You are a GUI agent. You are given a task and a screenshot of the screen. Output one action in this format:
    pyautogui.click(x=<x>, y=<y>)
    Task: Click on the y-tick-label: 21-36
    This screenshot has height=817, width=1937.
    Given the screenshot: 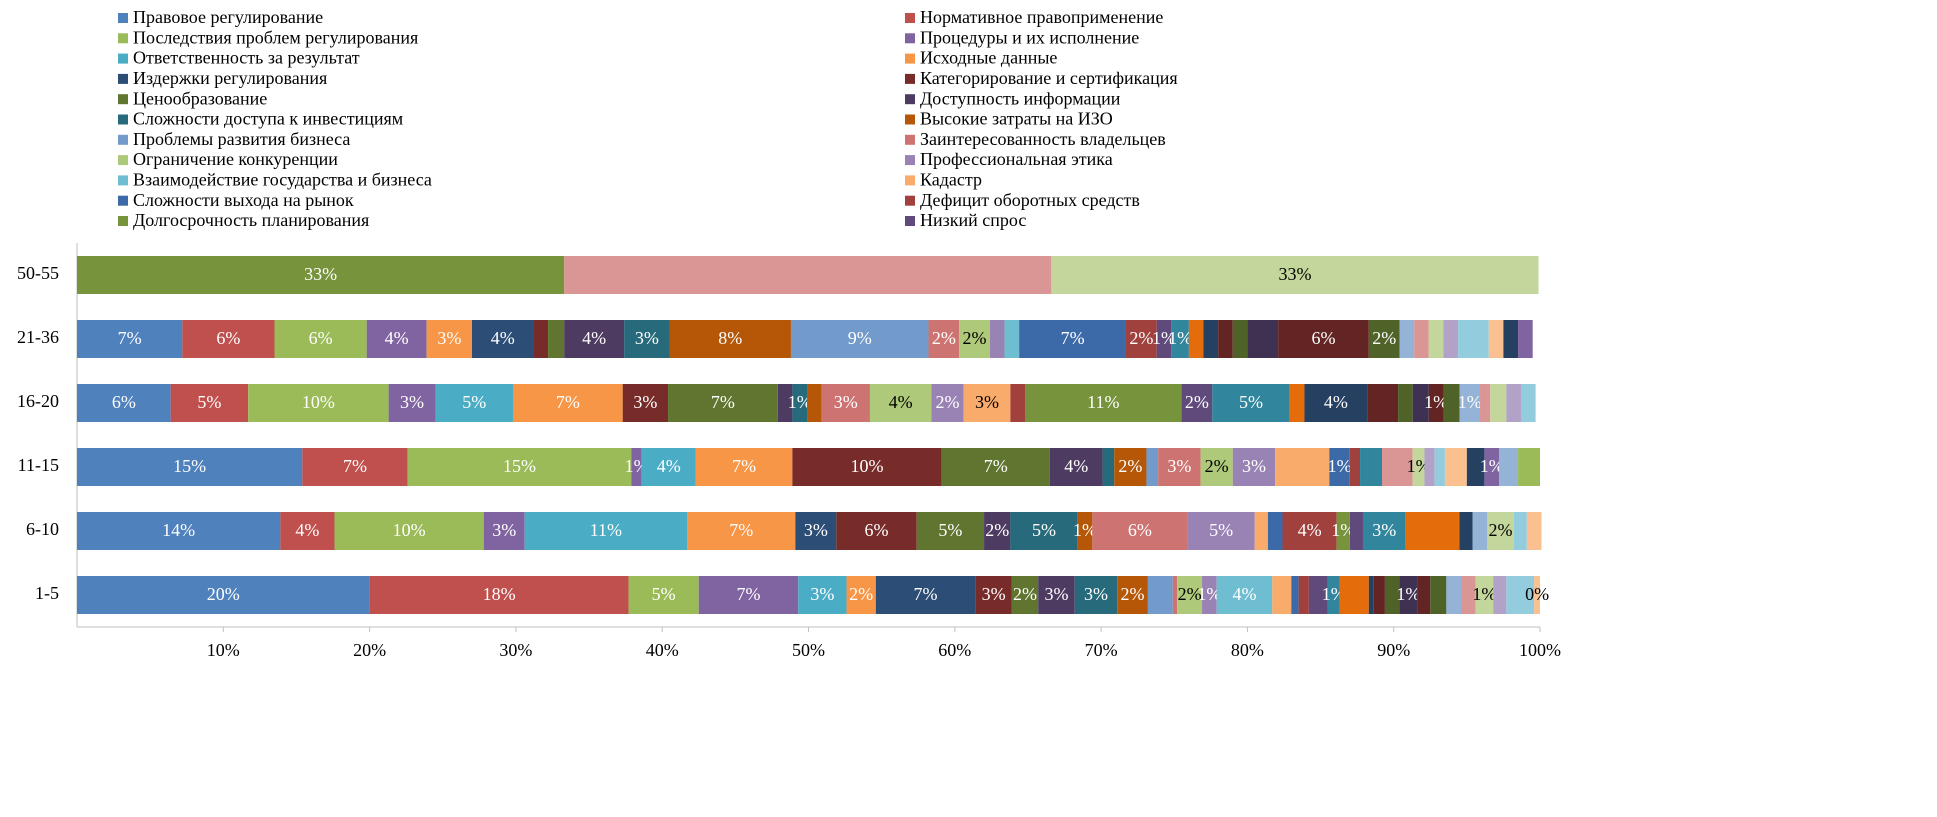 What is the action you would take?
    pyautogui.click(x=38, y=337)
    